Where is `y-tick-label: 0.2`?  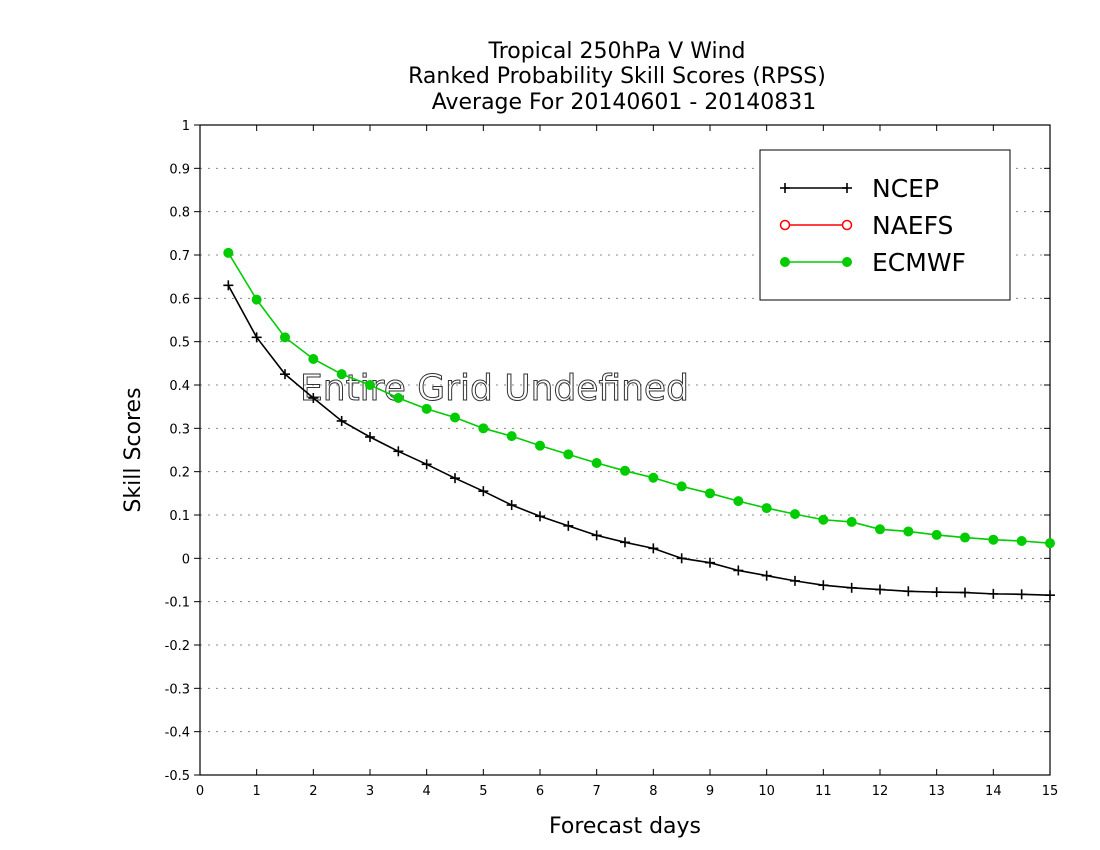
y-tick-label: 0.2 is located at coordinates (179, 473).